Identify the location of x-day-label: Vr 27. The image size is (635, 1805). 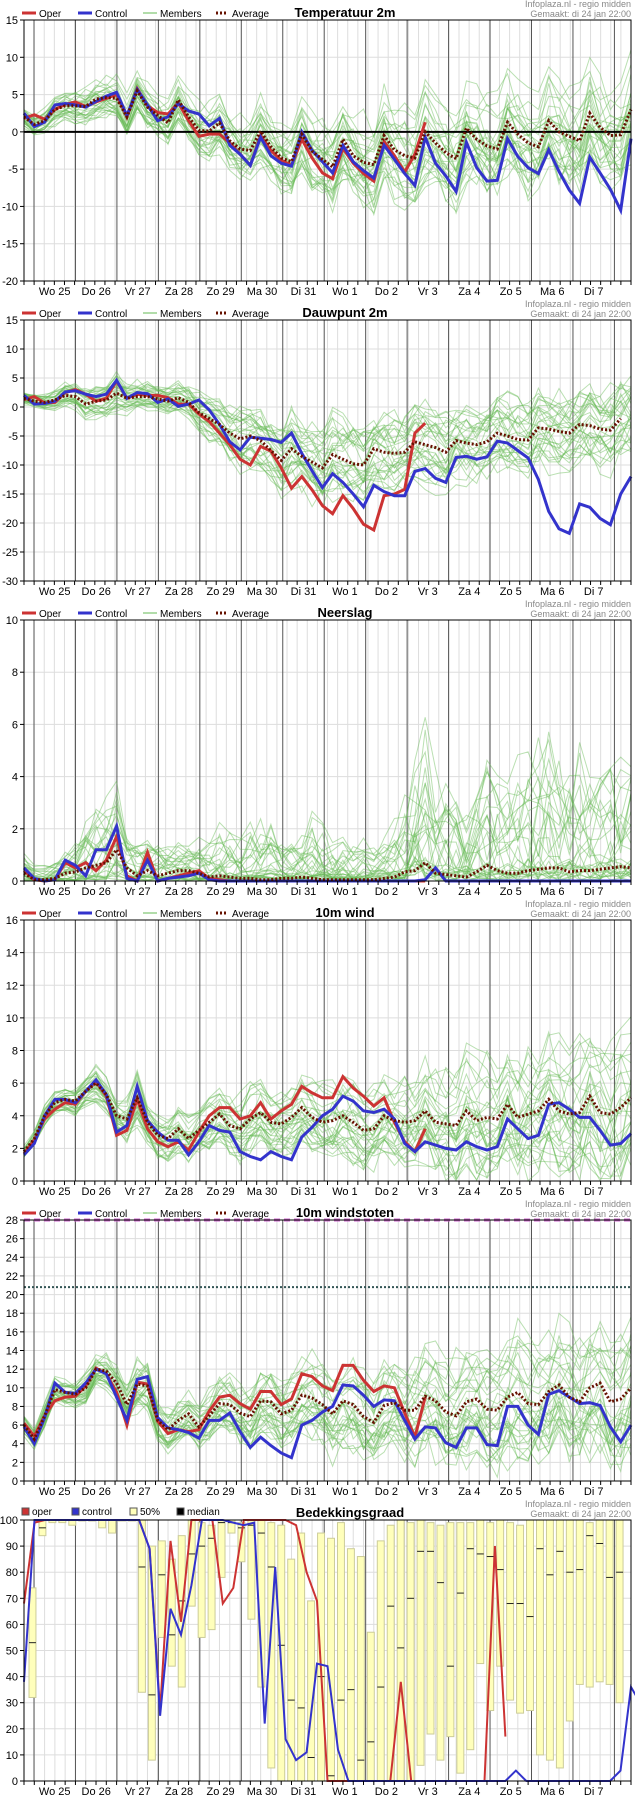
(138, 892).